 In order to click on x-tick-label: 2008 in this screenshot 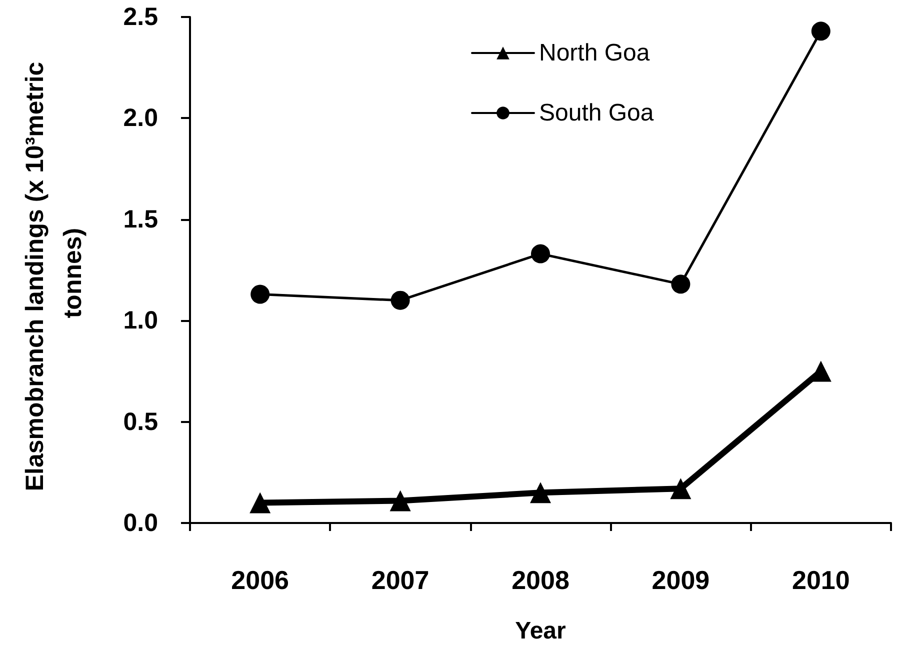, I will do `click(541, 580)`.